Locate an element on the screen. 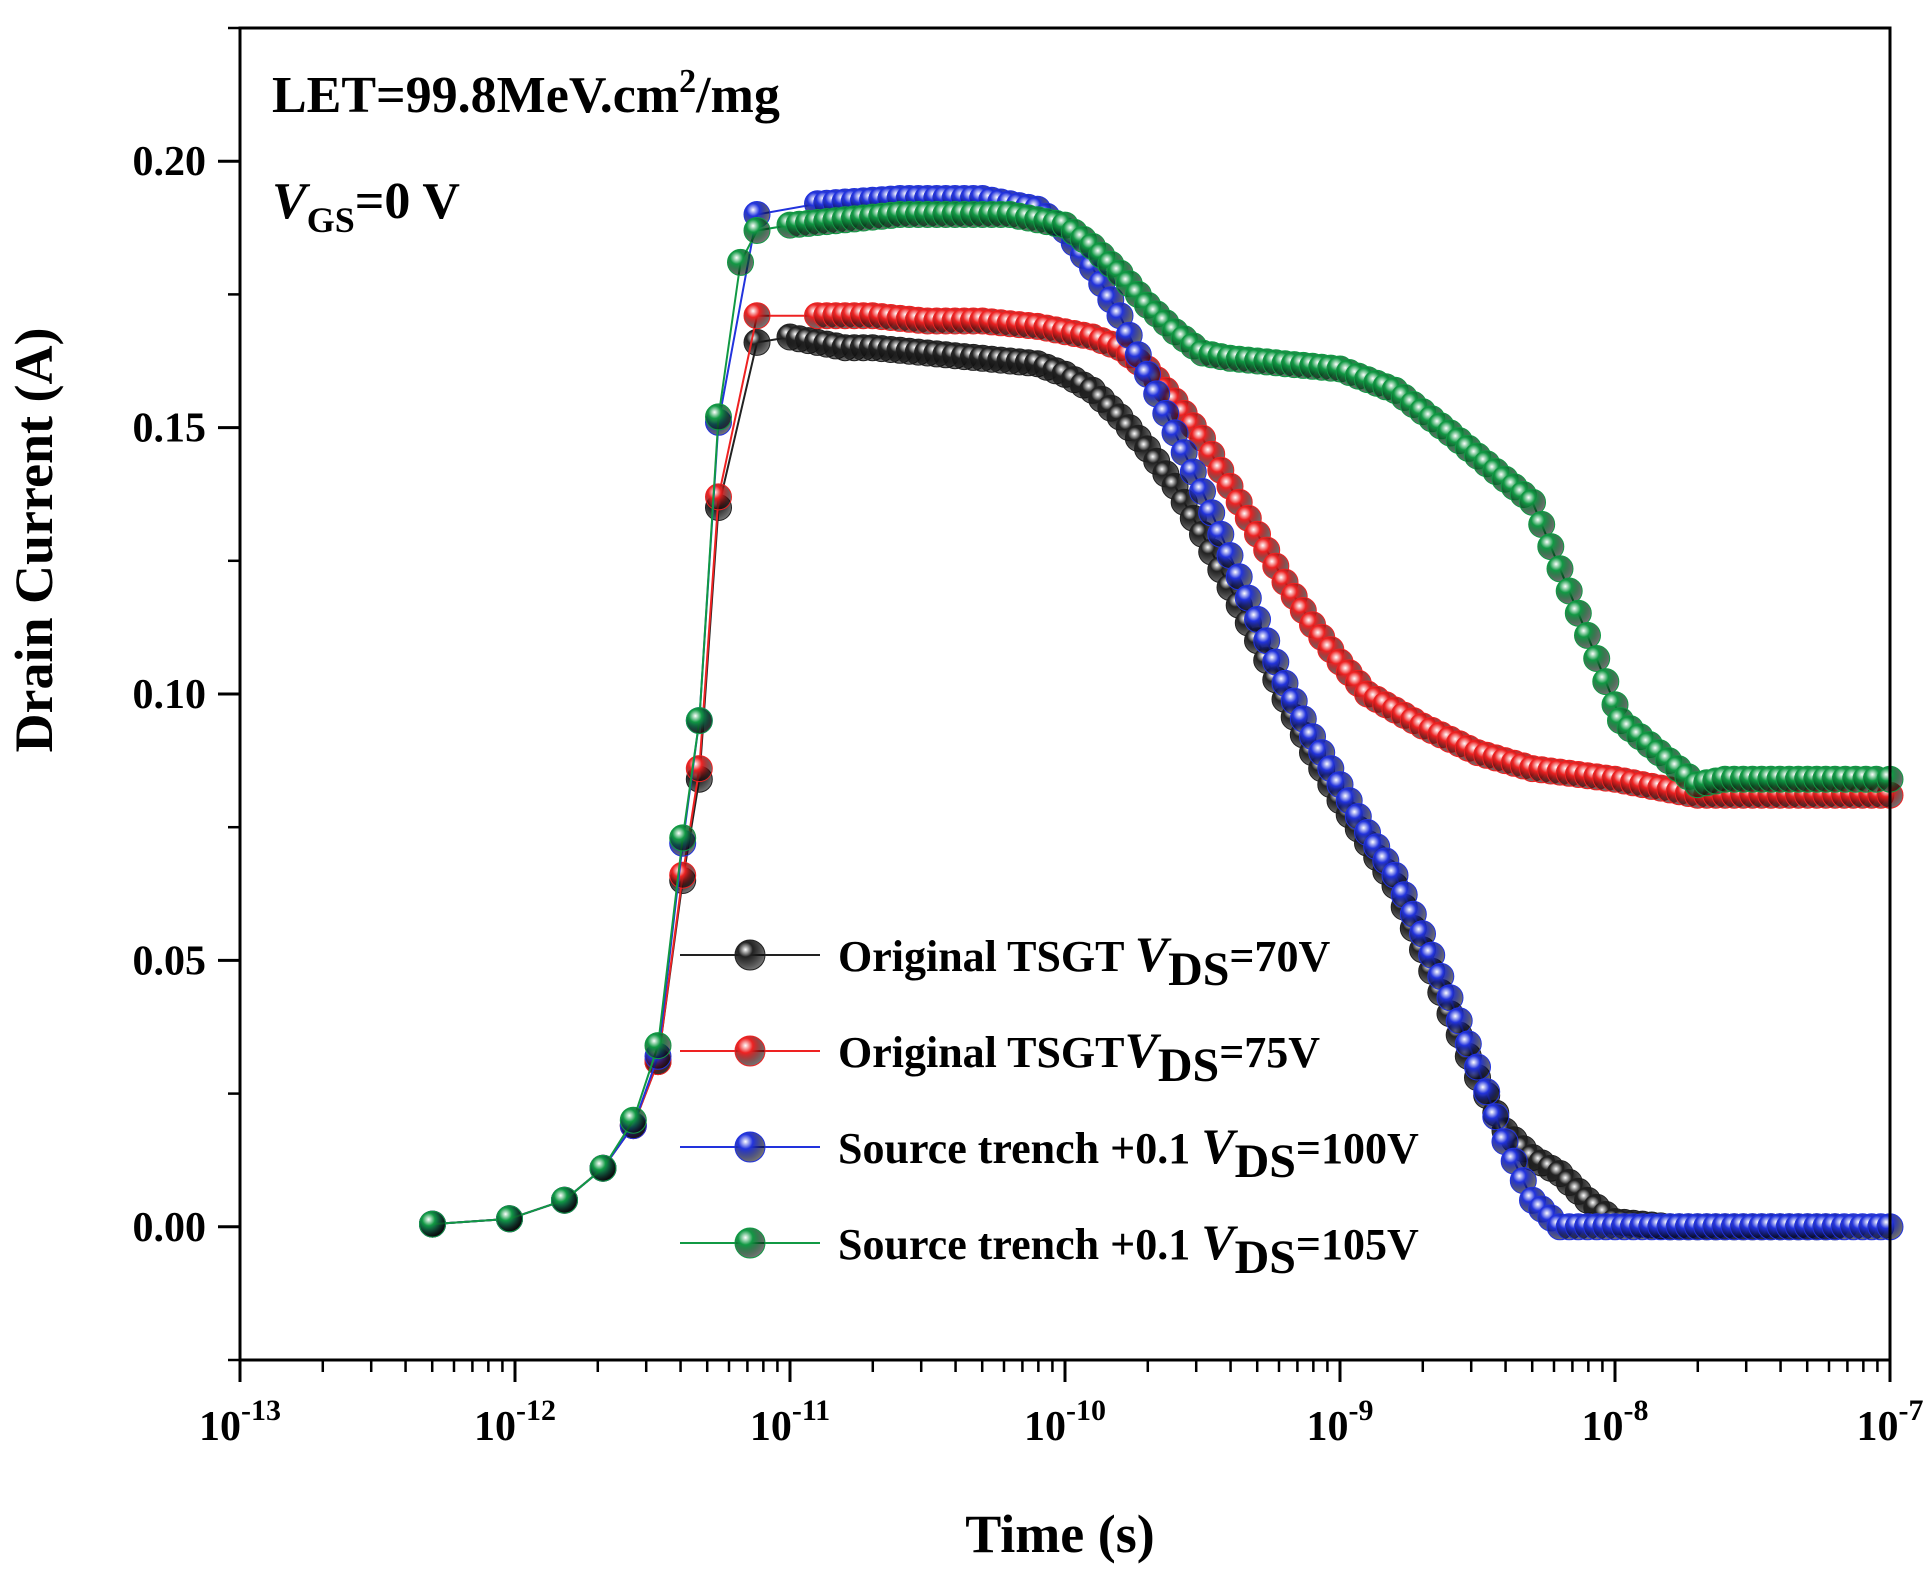 This screenshot has width=1928, height=1575. legend-label: Source trench +0.1 VDS=105V is located at coordinates (1128, 1249).